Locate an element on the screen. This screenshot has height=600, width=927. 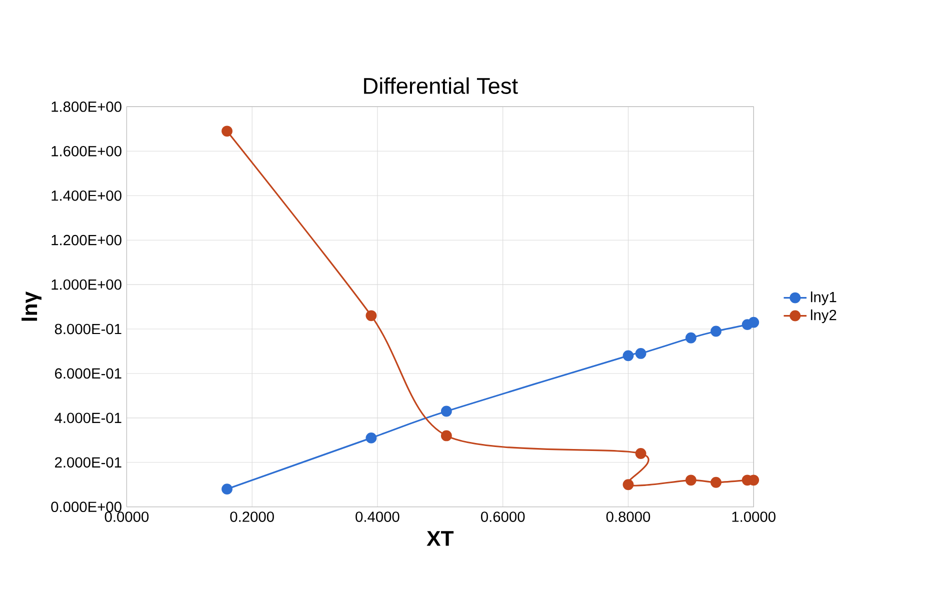
y-tick-label: 8.000E-01 is located at coordinates (88, 329).